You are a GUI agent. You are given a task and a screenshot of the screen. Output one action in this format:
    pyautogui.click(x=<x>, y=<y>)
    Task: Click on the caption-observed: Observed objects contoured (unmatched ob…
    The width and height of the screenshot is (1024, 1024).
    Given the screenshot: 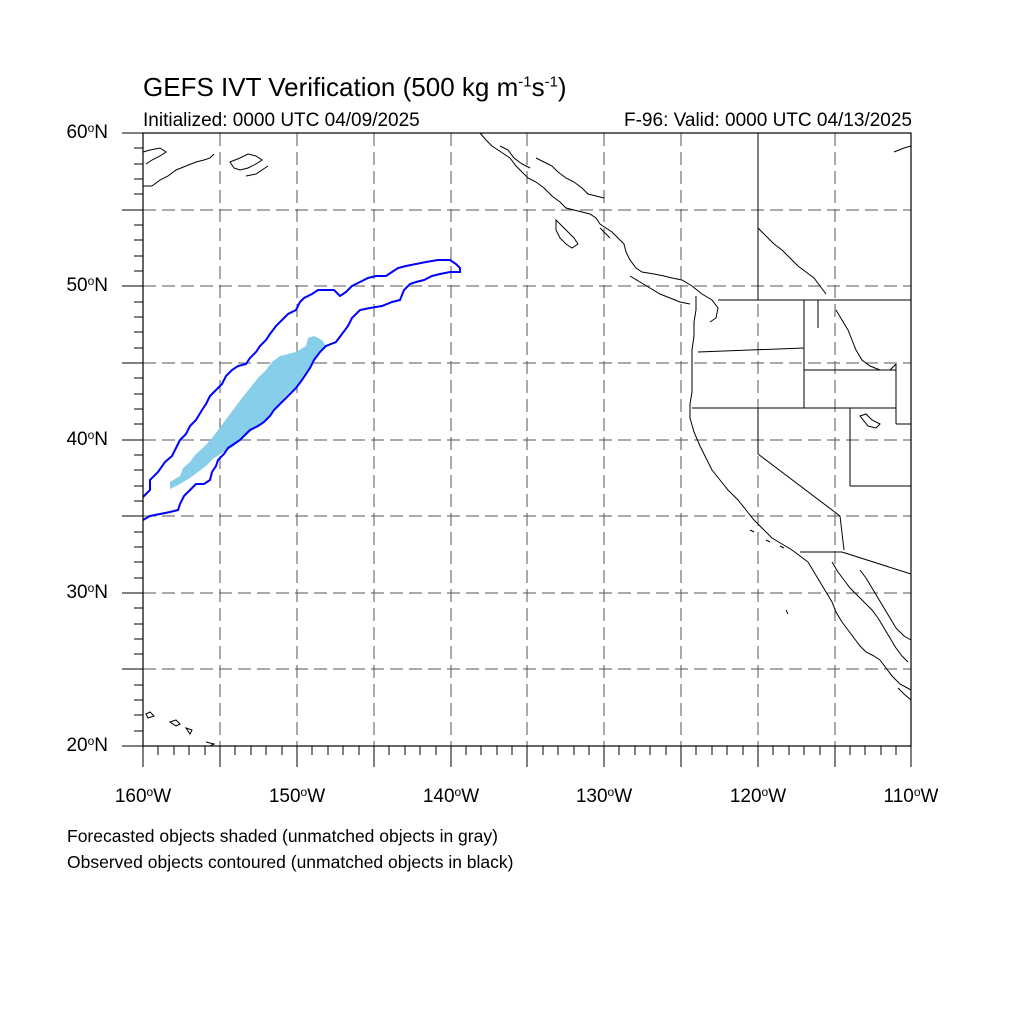 What is the action you would take?
    pyautogui.click(x=290, y=862)
    